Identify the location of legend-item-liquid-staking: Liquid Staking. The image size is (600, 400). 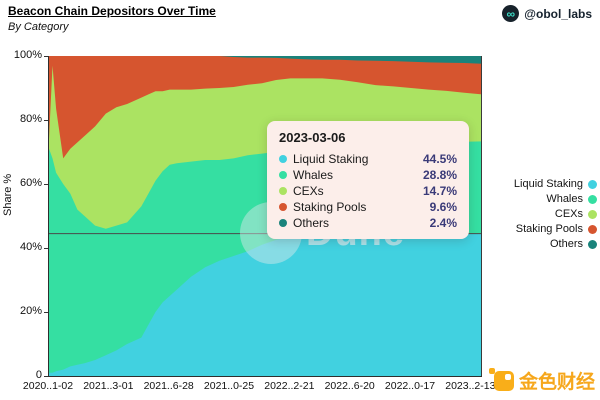
(555, 184).